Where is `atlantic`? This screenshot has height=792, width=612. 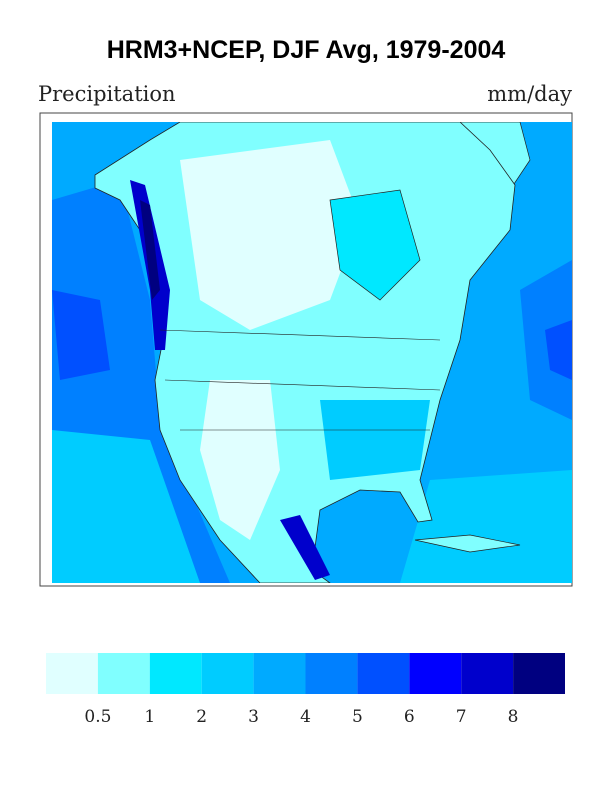 atlantic is located at coordinates (546, 340).